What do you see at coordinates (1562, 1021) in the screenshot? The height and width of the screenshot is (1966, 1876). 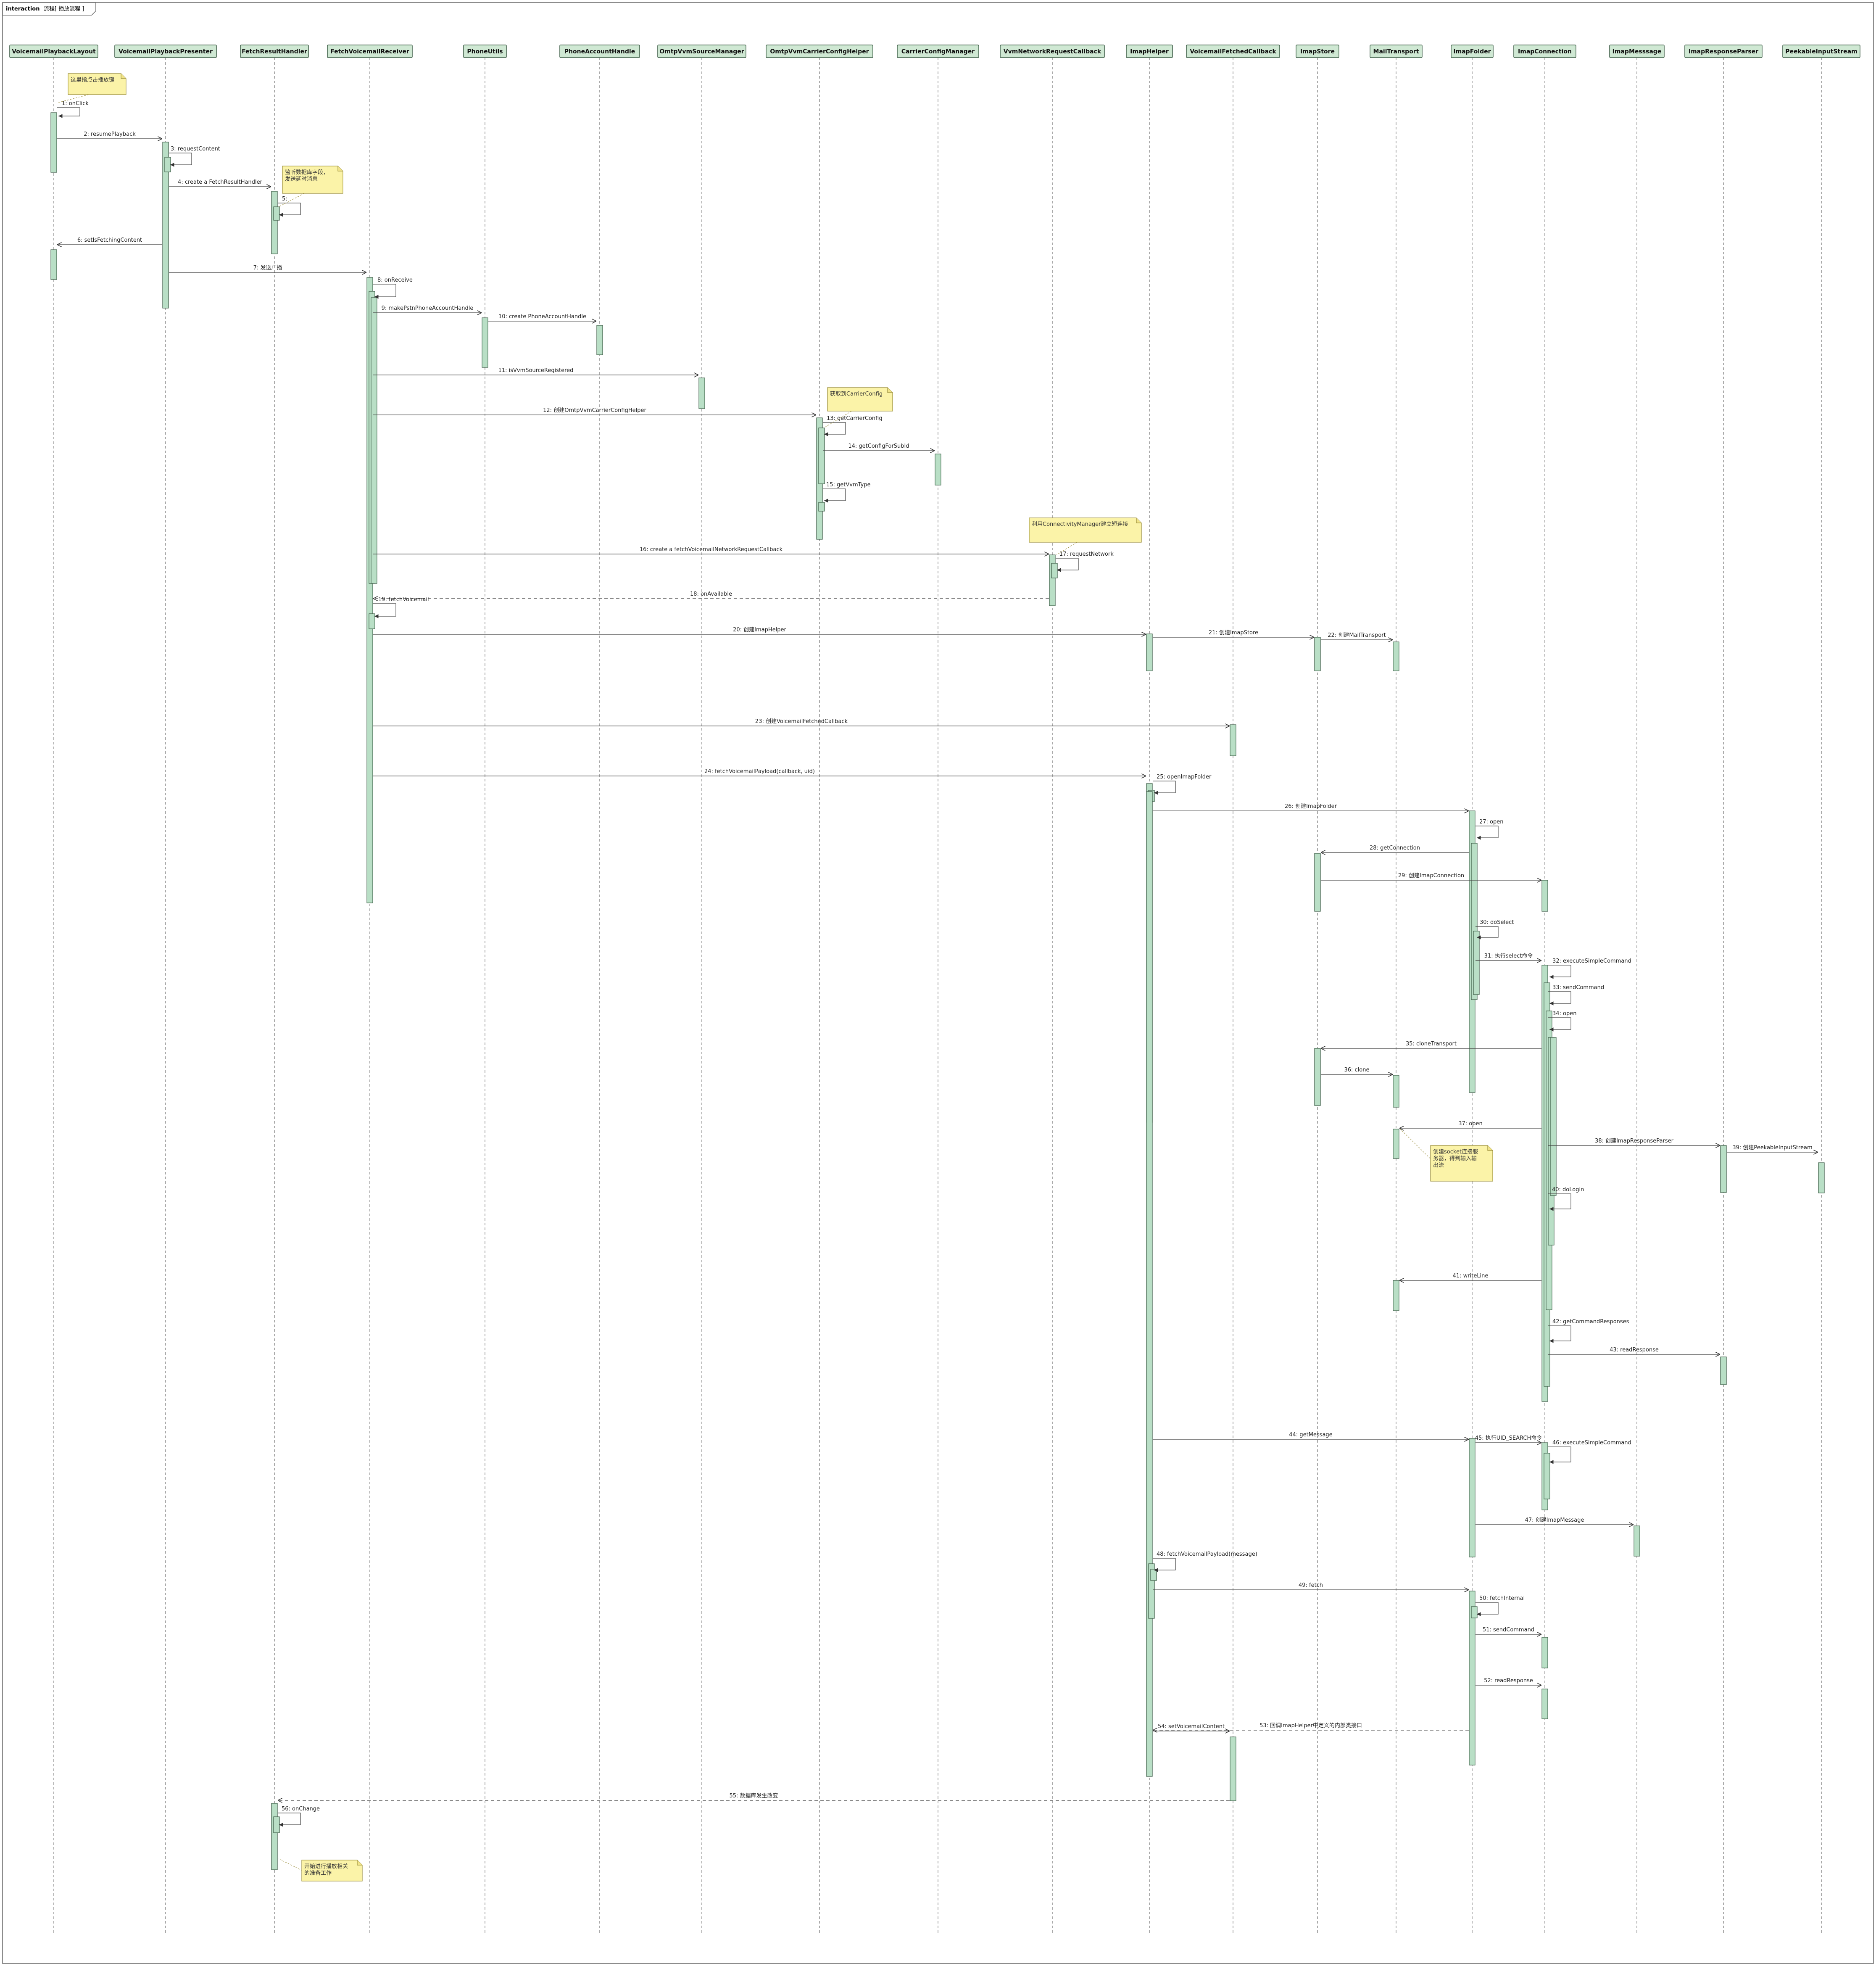 I see `message-34: 34: open` at bounding box center [1562, 1021].